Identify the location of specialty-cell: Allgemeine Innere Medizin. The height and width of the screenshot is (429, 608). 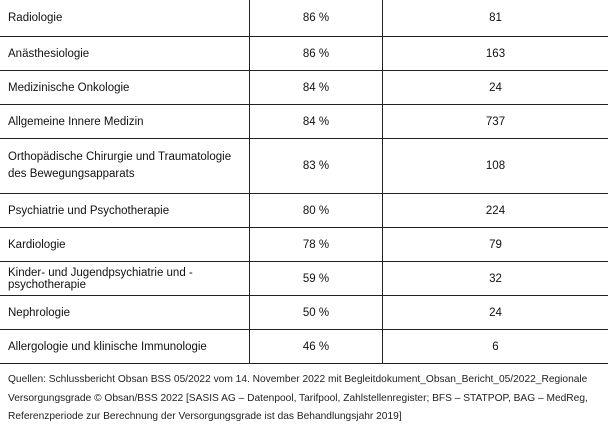
(125, 121).